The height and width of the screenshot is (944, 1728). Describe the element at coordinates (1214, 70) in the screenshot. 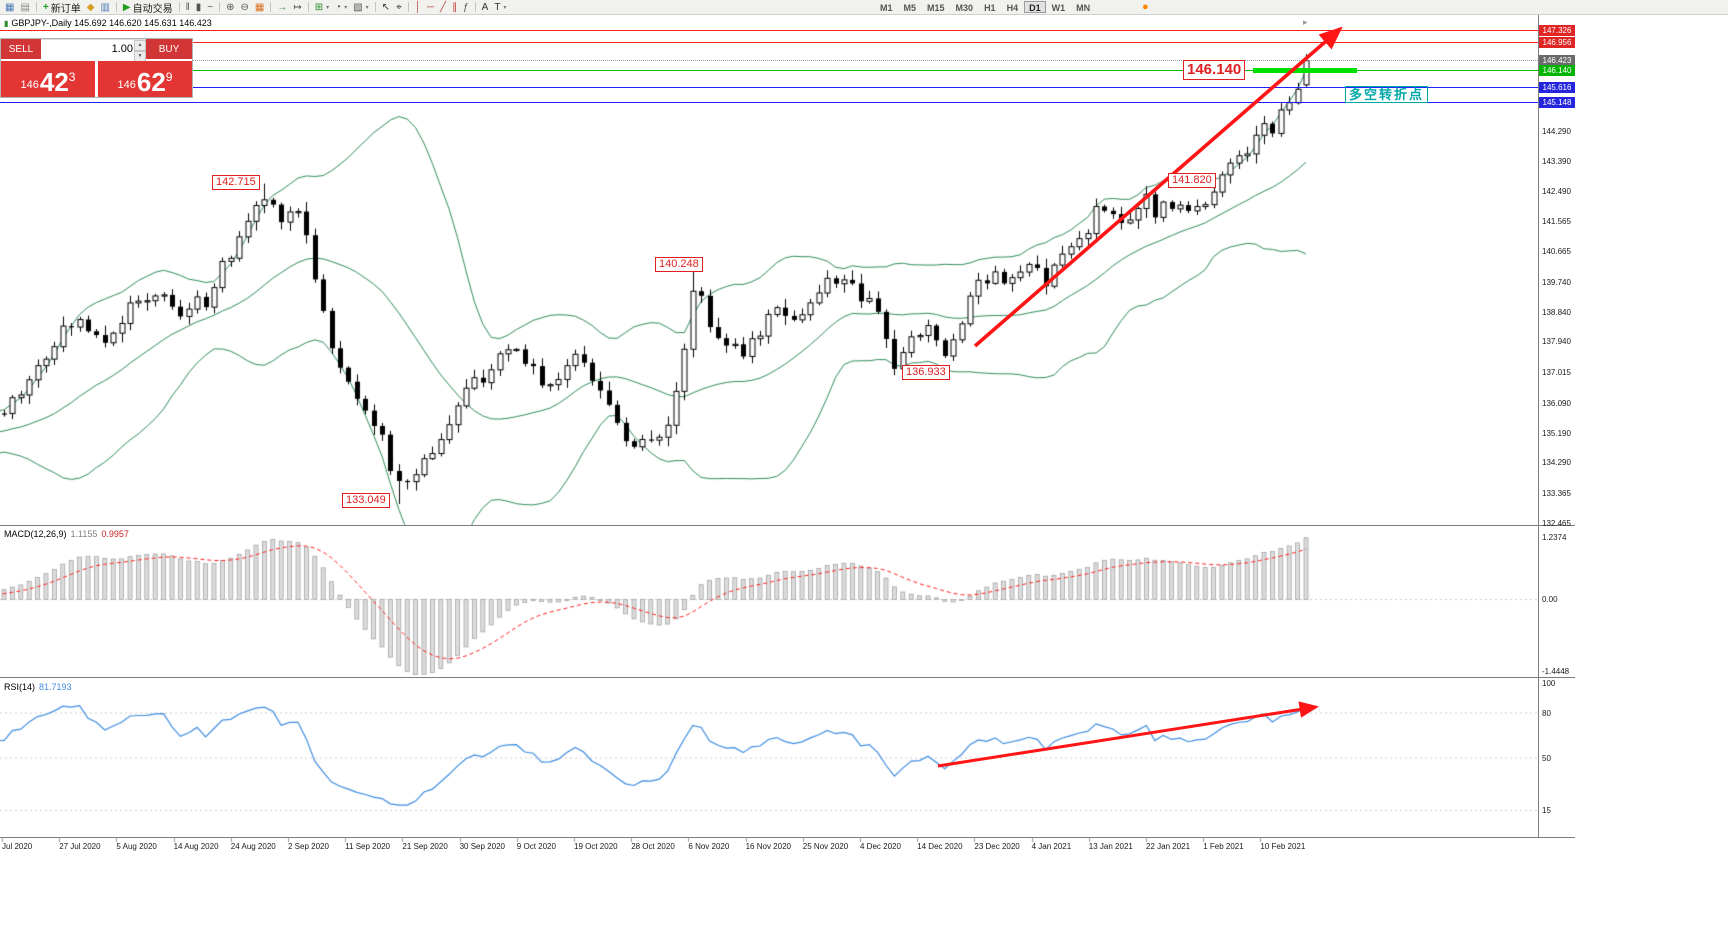

I see `price-label-146.140: 146.140` at that location.